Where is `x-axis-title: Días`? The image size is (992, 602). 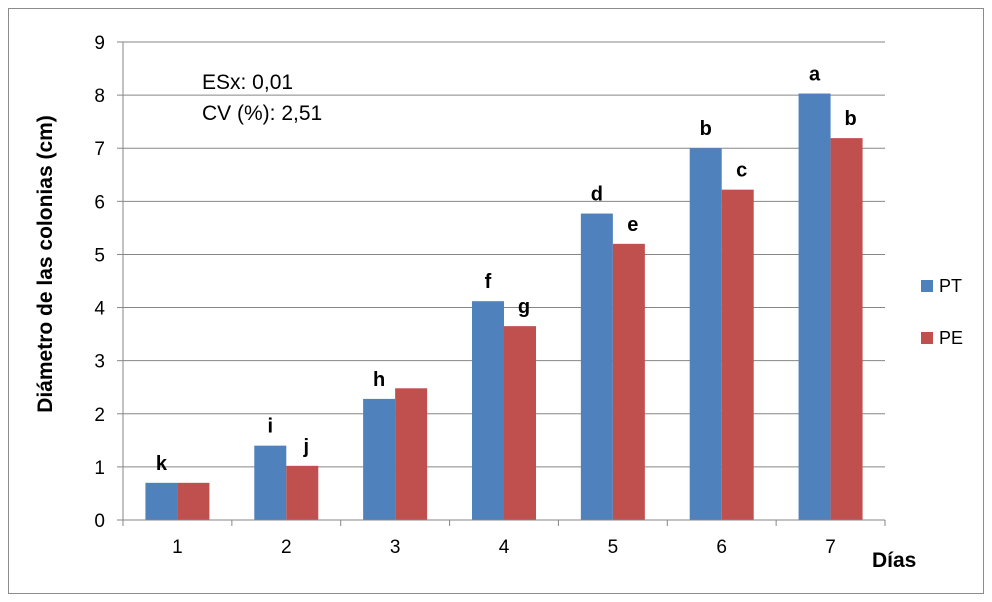
x-axis-title: Días is located at coordinates (894, 560).